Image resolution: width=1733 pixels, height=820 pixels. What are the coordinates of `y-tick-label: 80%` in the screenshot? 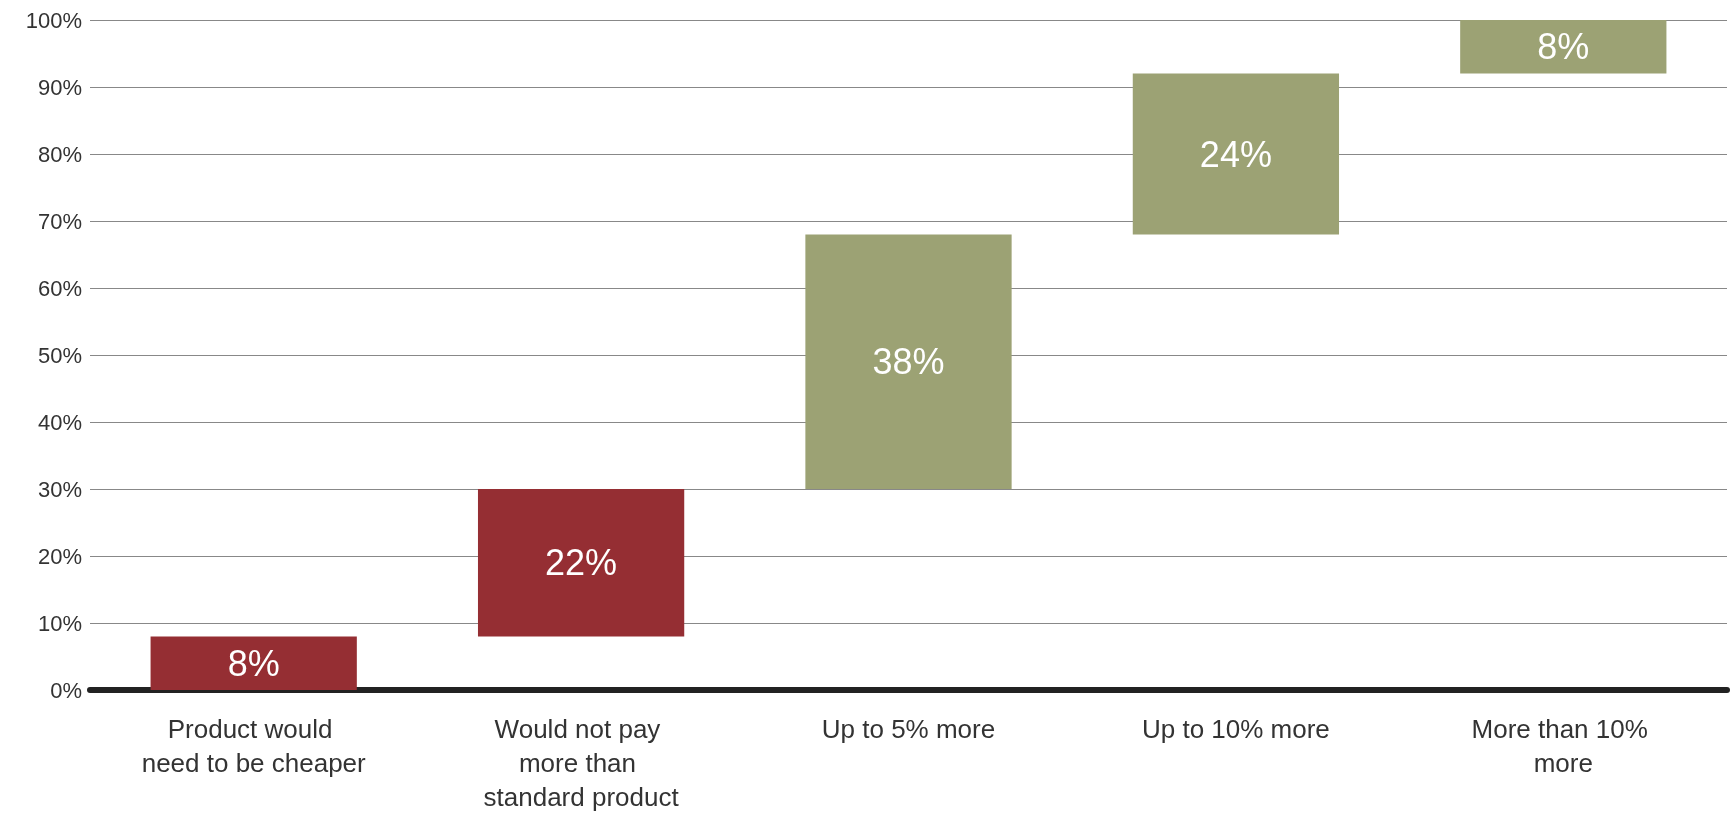 It's located at (59, 154).